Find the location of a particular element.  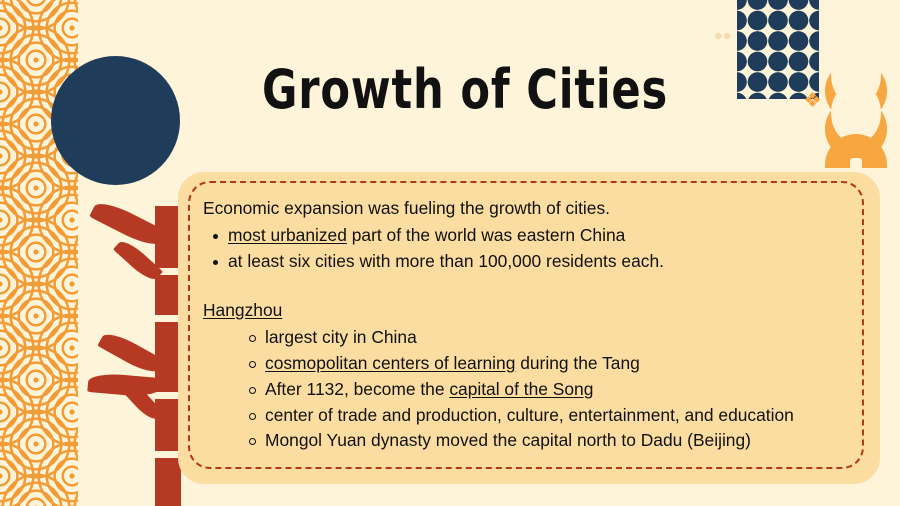

bullet-text-post: during the Tang is located at coordinates (577, 362).